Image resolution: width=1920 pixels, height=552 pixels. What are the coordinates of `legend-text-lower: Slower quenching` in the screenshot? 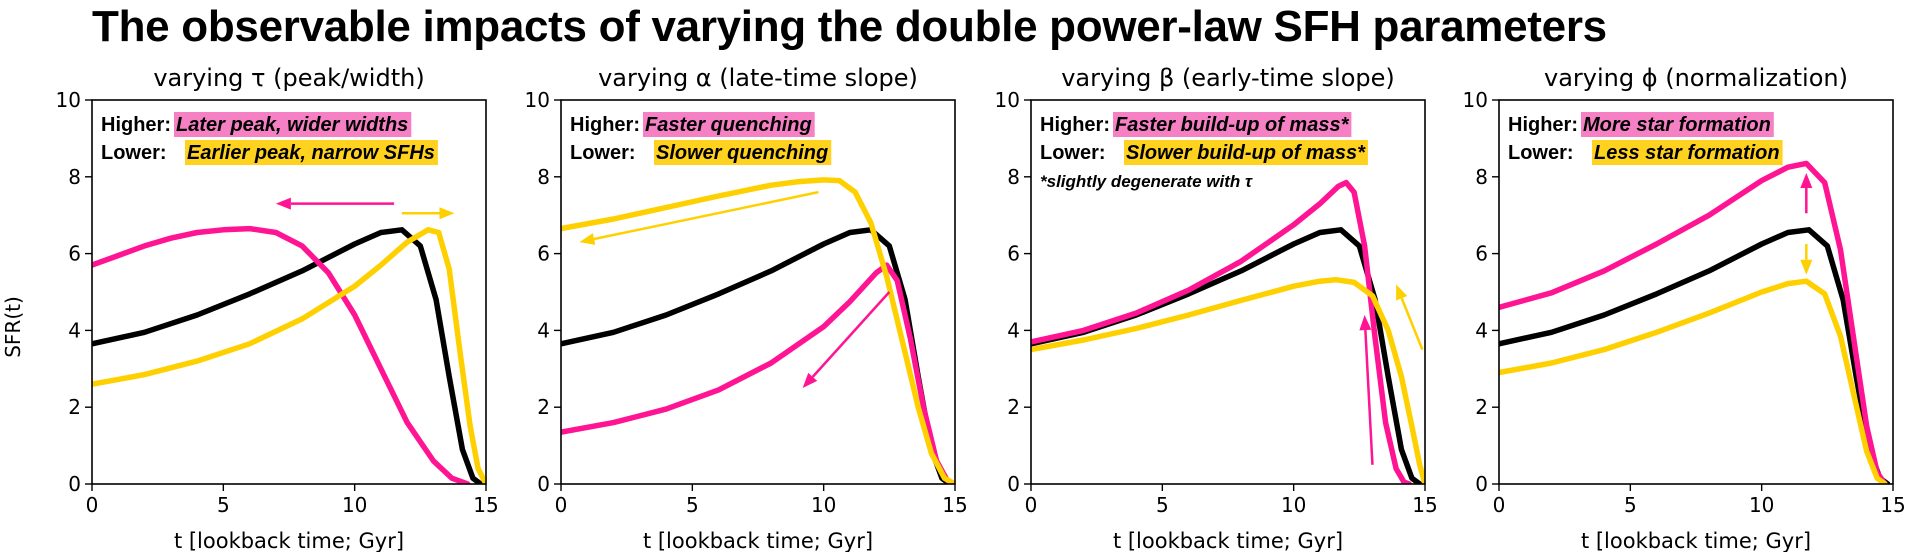 It's located at (742, 153).